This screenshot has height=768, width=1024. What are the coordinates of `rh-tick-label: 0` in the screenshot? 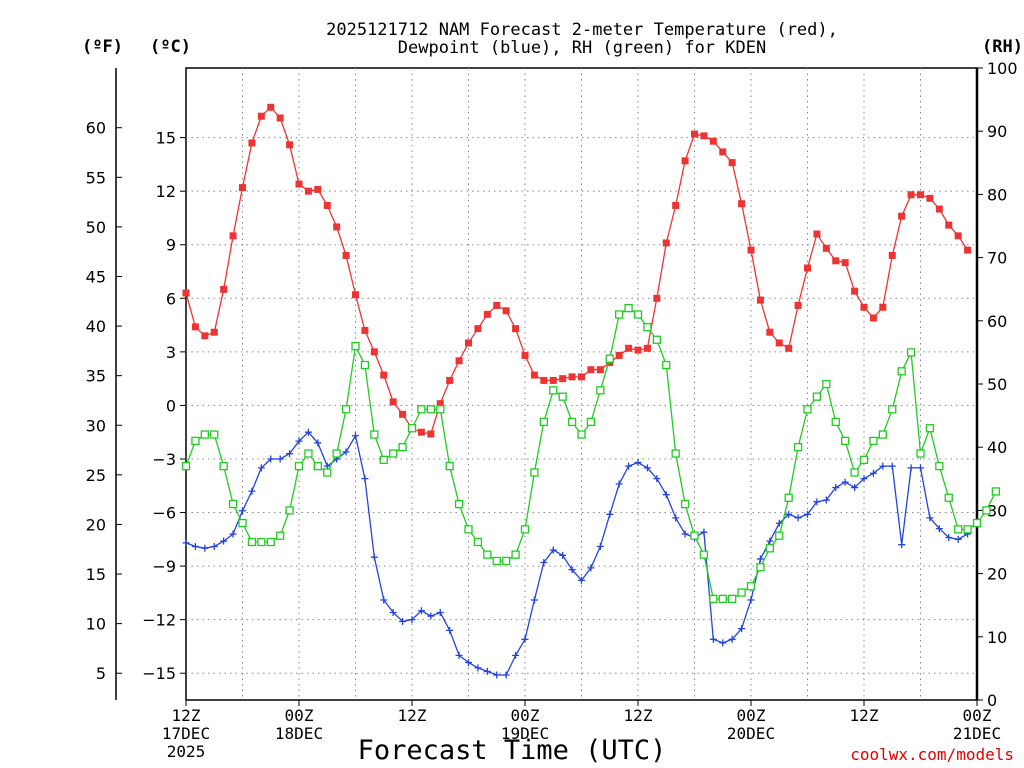 It's located at (992, 700).